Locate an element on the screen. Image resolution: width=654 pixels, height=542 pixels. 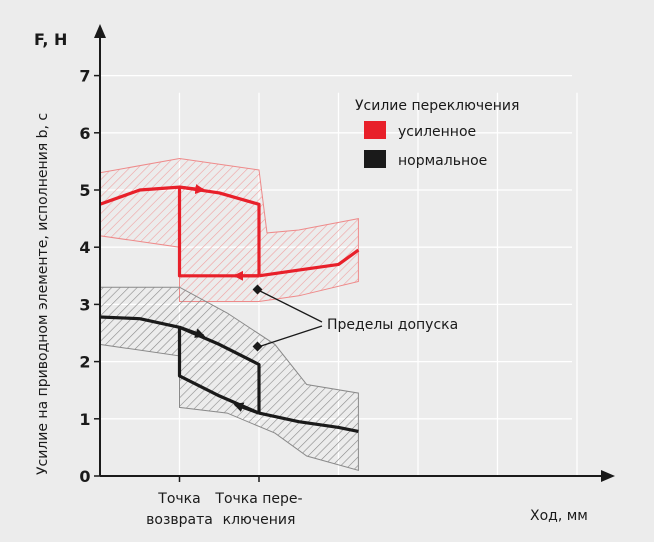
series-normal-tail is located at coordinates (308, 422).